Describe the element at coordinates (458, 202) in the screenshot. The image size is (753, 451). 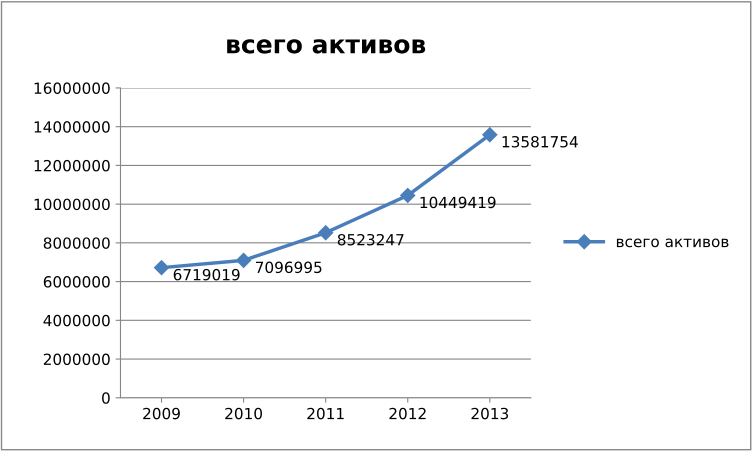
I see `data-label: 10449419` at that location.